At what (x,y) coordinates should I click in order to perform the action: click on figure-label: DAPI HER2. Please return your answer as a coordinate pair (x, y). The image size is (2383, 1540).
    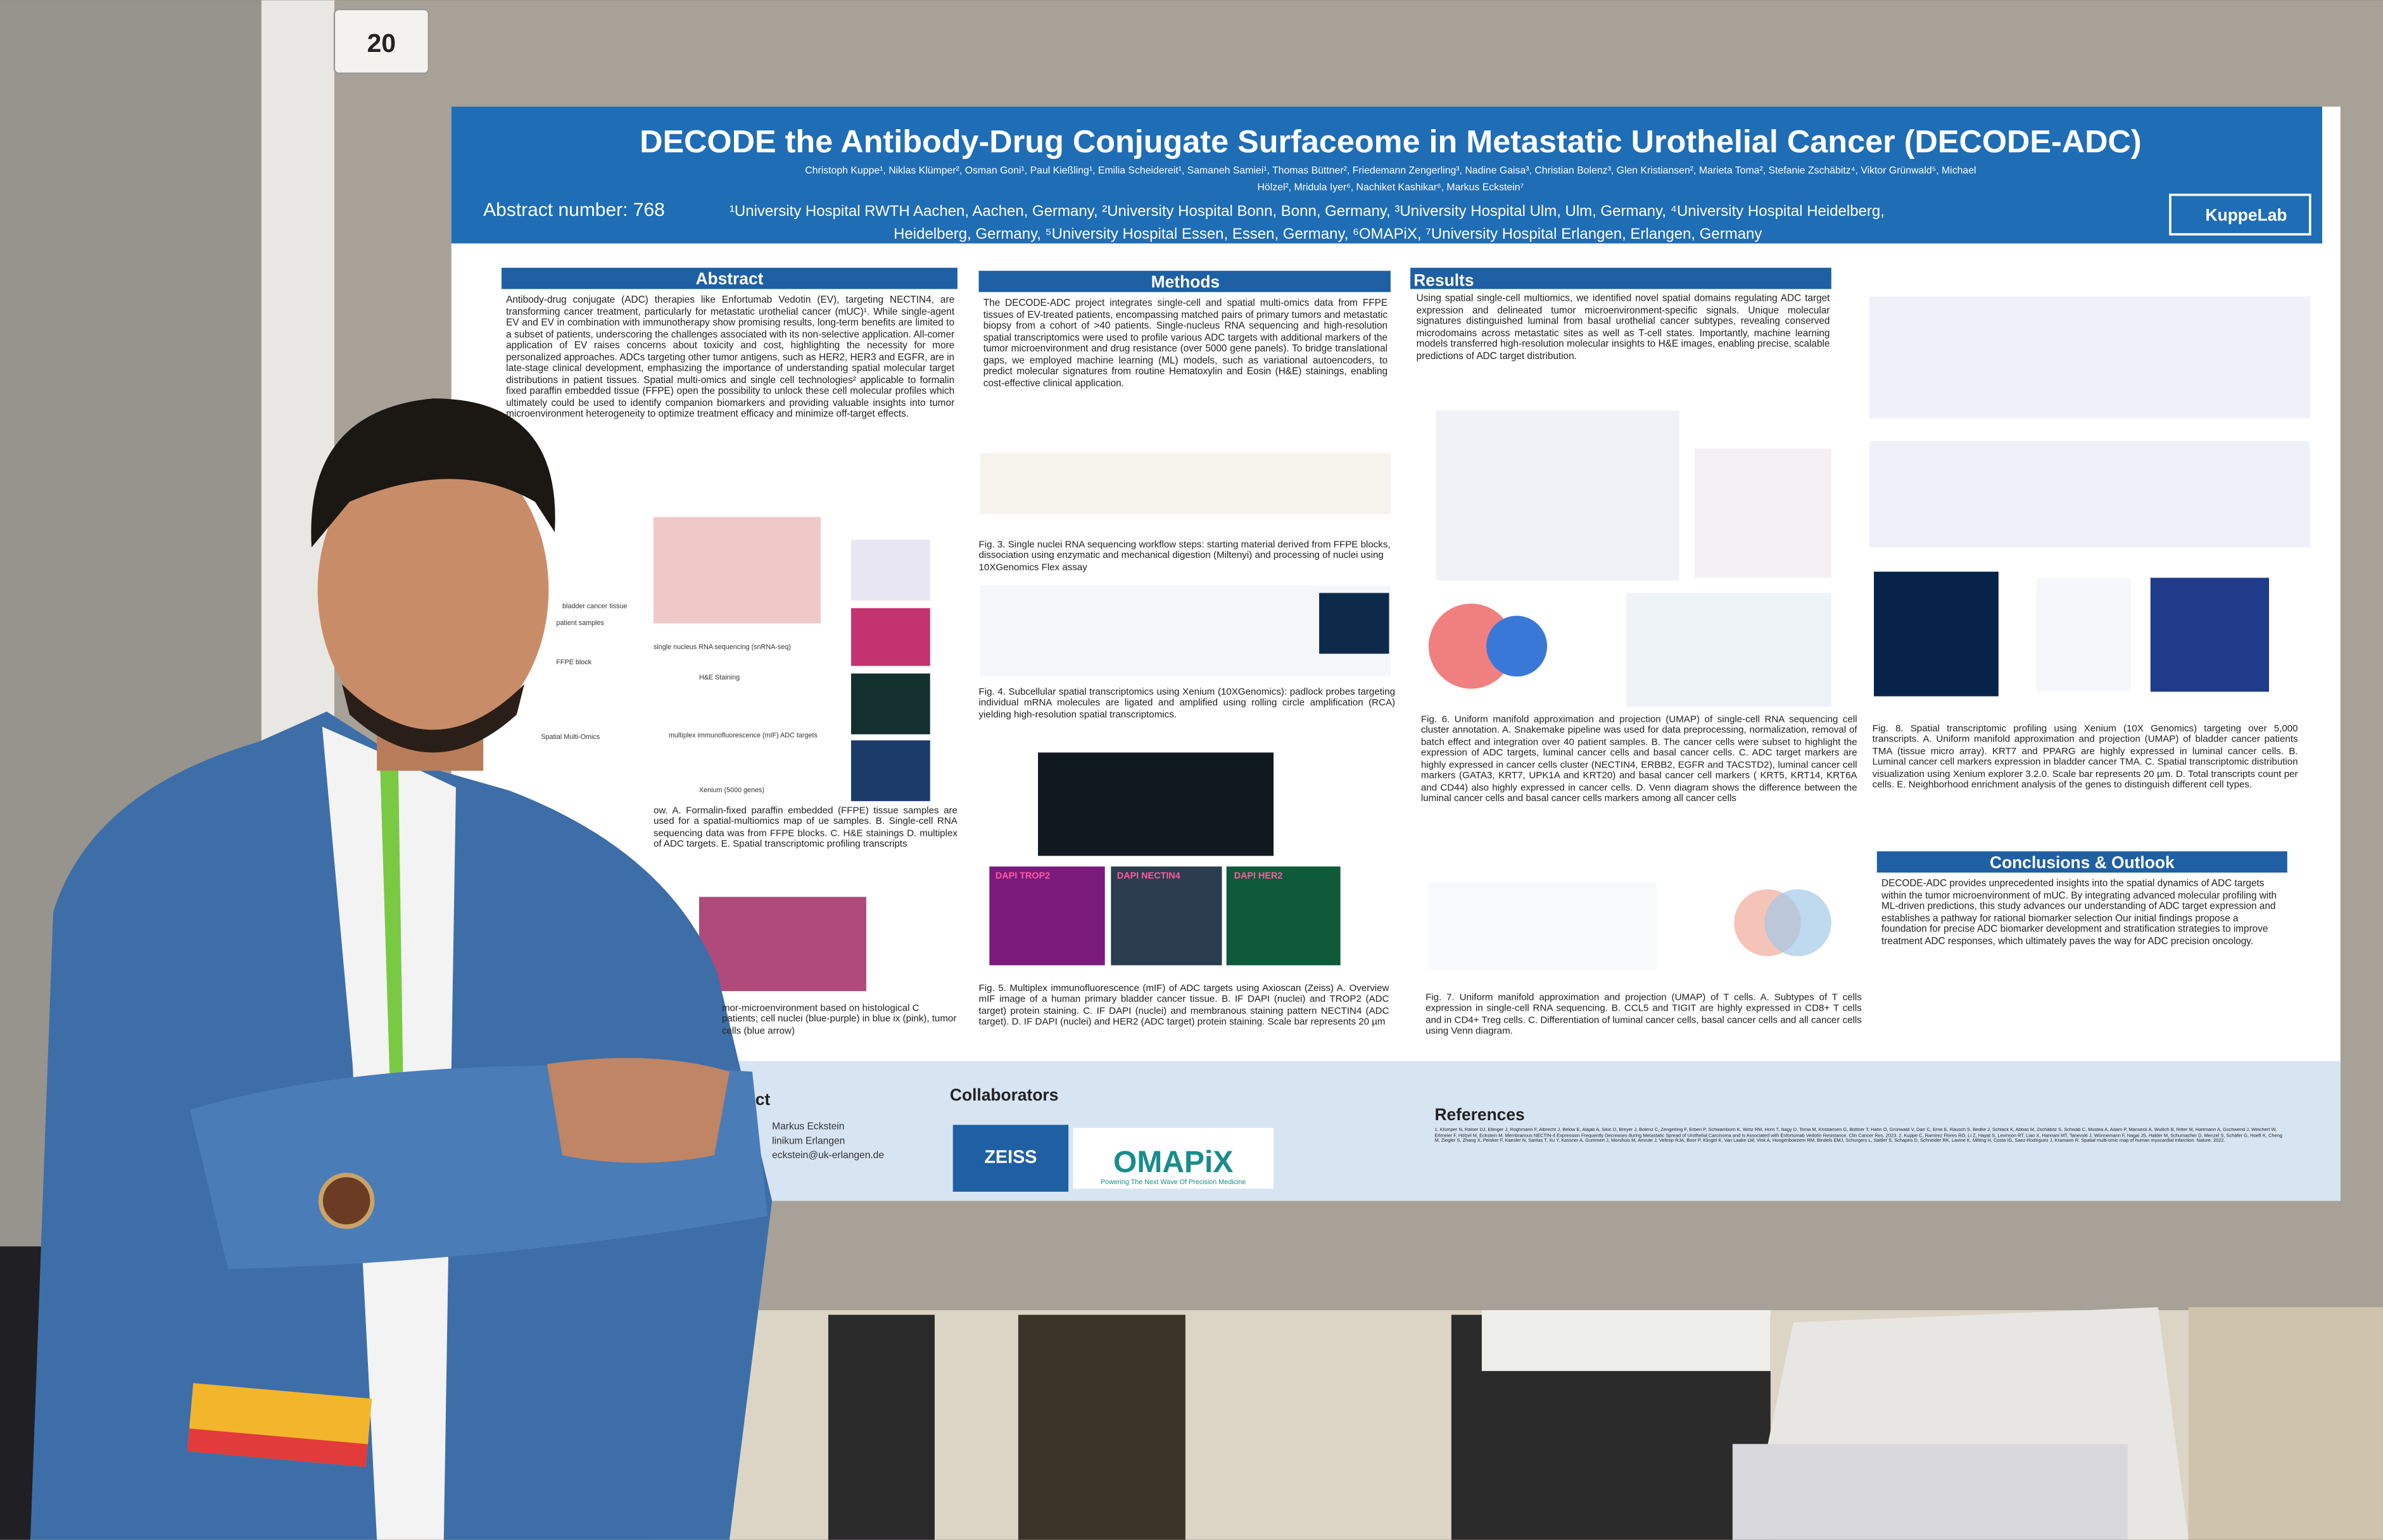
    Looking at the image, I should click on (1258, 876).